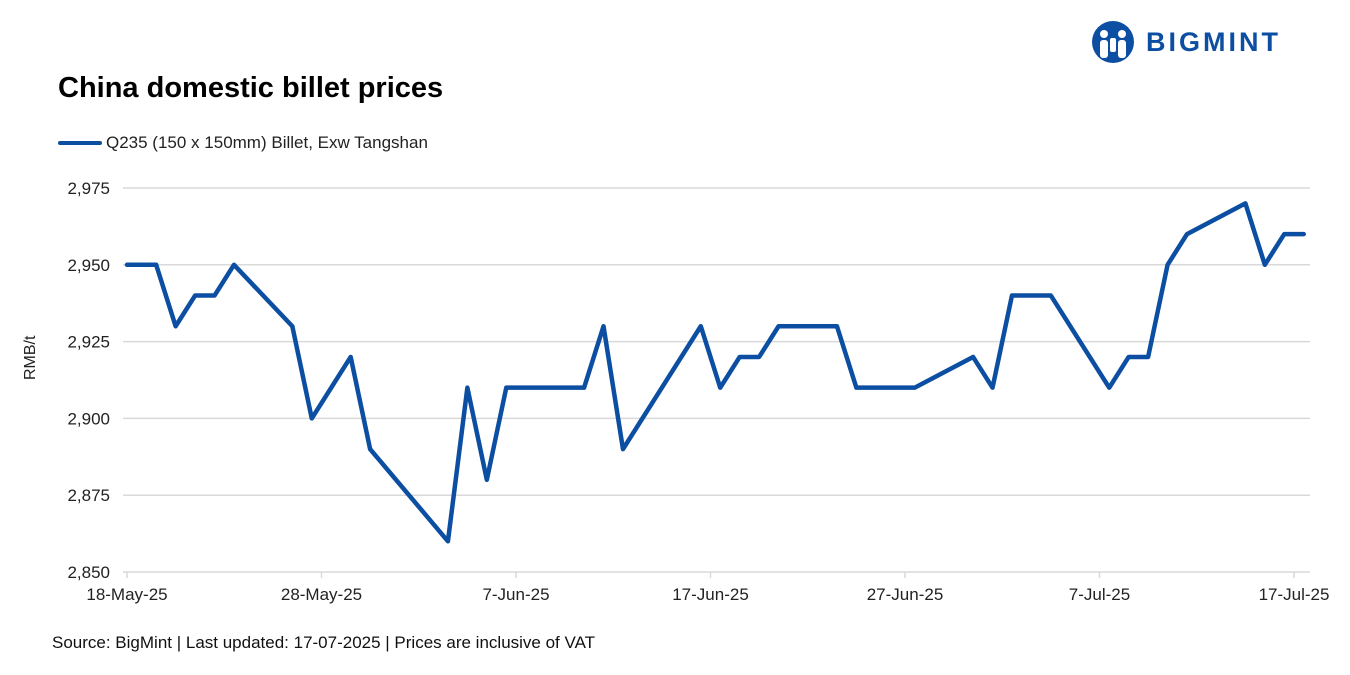  I want to click on x-tick-label: 27-Jun-25, so click(905, 594).